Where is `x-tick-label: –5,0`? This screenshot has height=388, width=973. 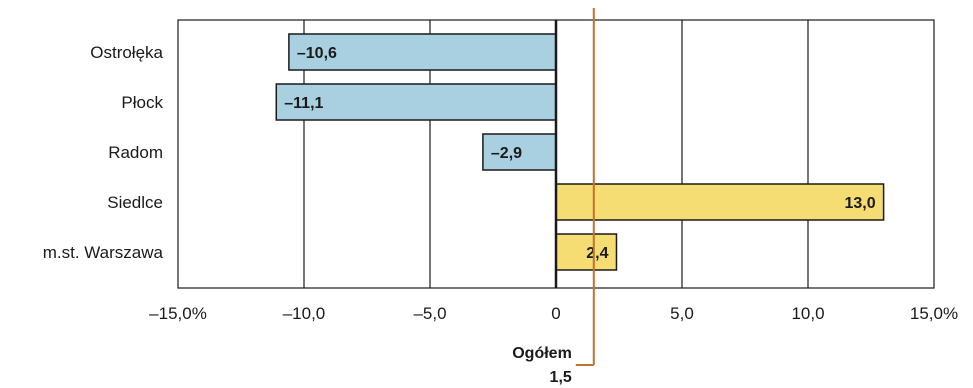
x-tick-label: –5,0 is located at coordinates (429, 313).